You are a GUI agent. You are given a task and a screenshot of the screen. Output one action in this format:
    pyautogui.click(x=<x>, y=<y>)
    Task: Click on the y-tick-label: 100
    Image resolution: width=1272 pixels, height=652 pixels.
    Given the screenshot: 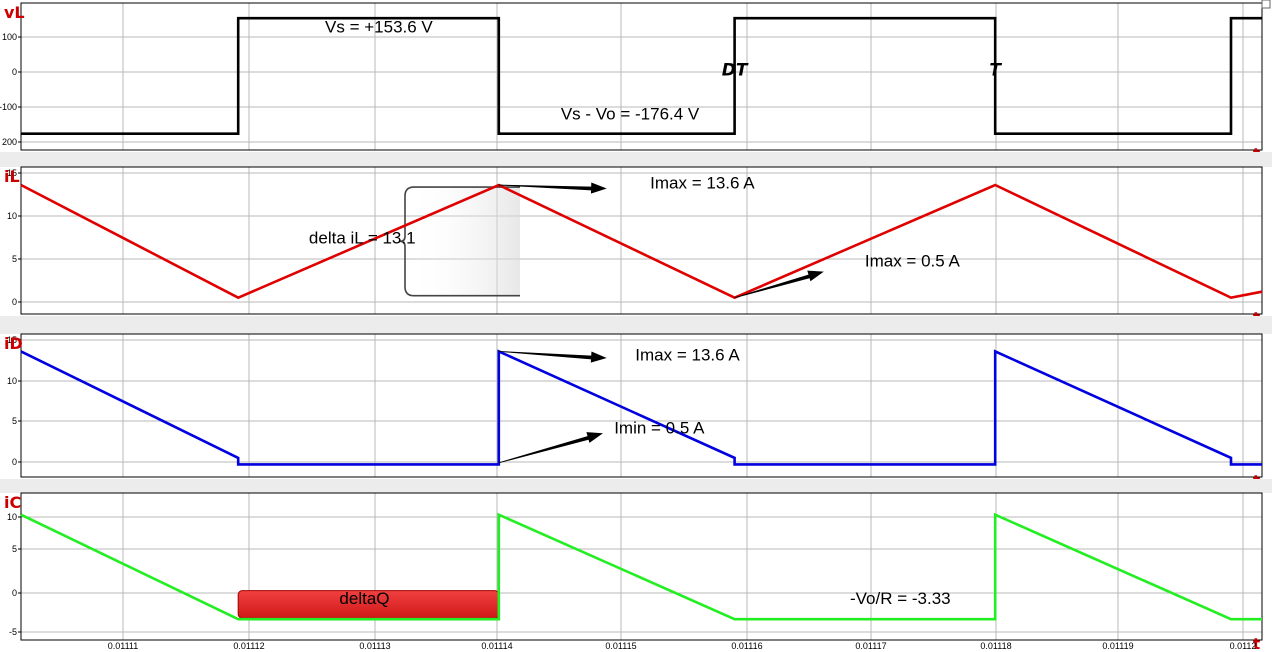 What is the action you would take?
    pyautogui.click(x=9, y=37)
    